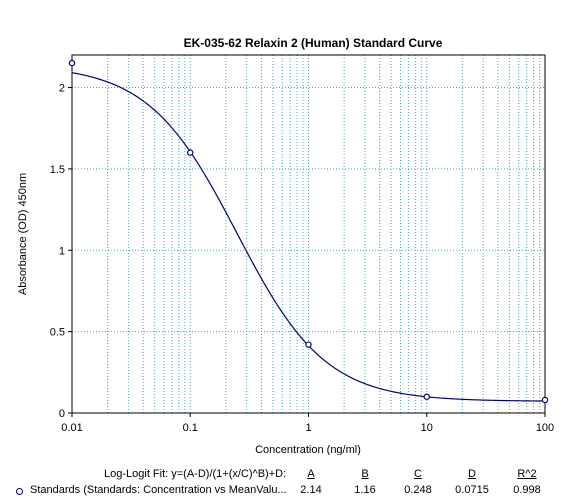 This screenshot has width=570, height=504. I want to click on fit-equation-label: Log-Logit Fit: y=(A-D)/(1+(x/C)^B)+D:, so click(195, 474).